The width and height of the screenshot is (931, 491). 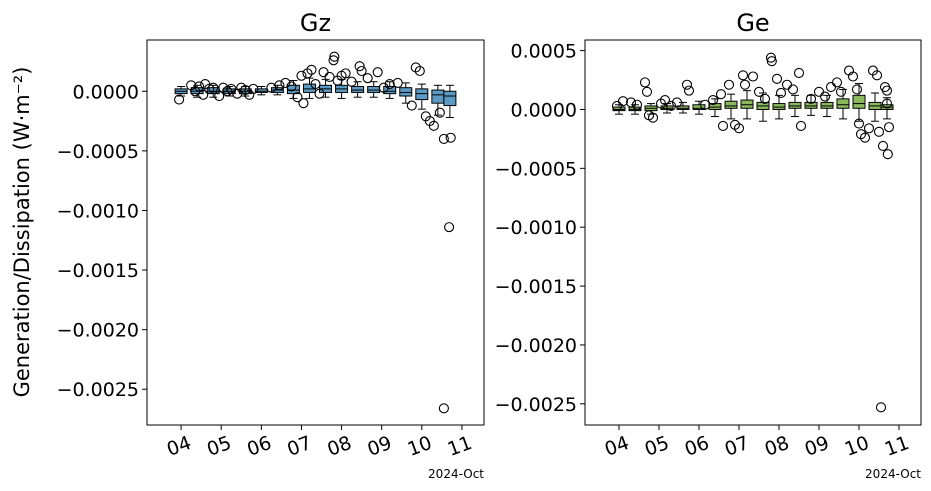 What do you see at coordinates (106, 92) in the screenshot?
I see `y-tick-label: 0.0000` at bounding box center [106, 92].